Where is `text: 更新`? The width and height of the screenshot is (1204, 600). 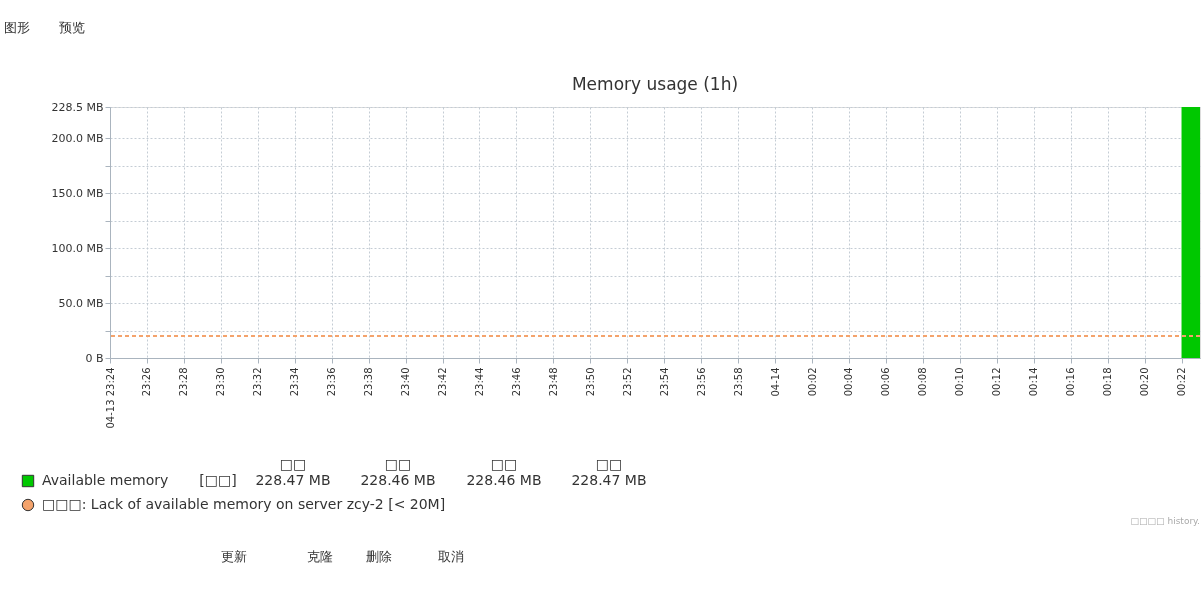
text: 更新 is located at coordinates (234, 556).